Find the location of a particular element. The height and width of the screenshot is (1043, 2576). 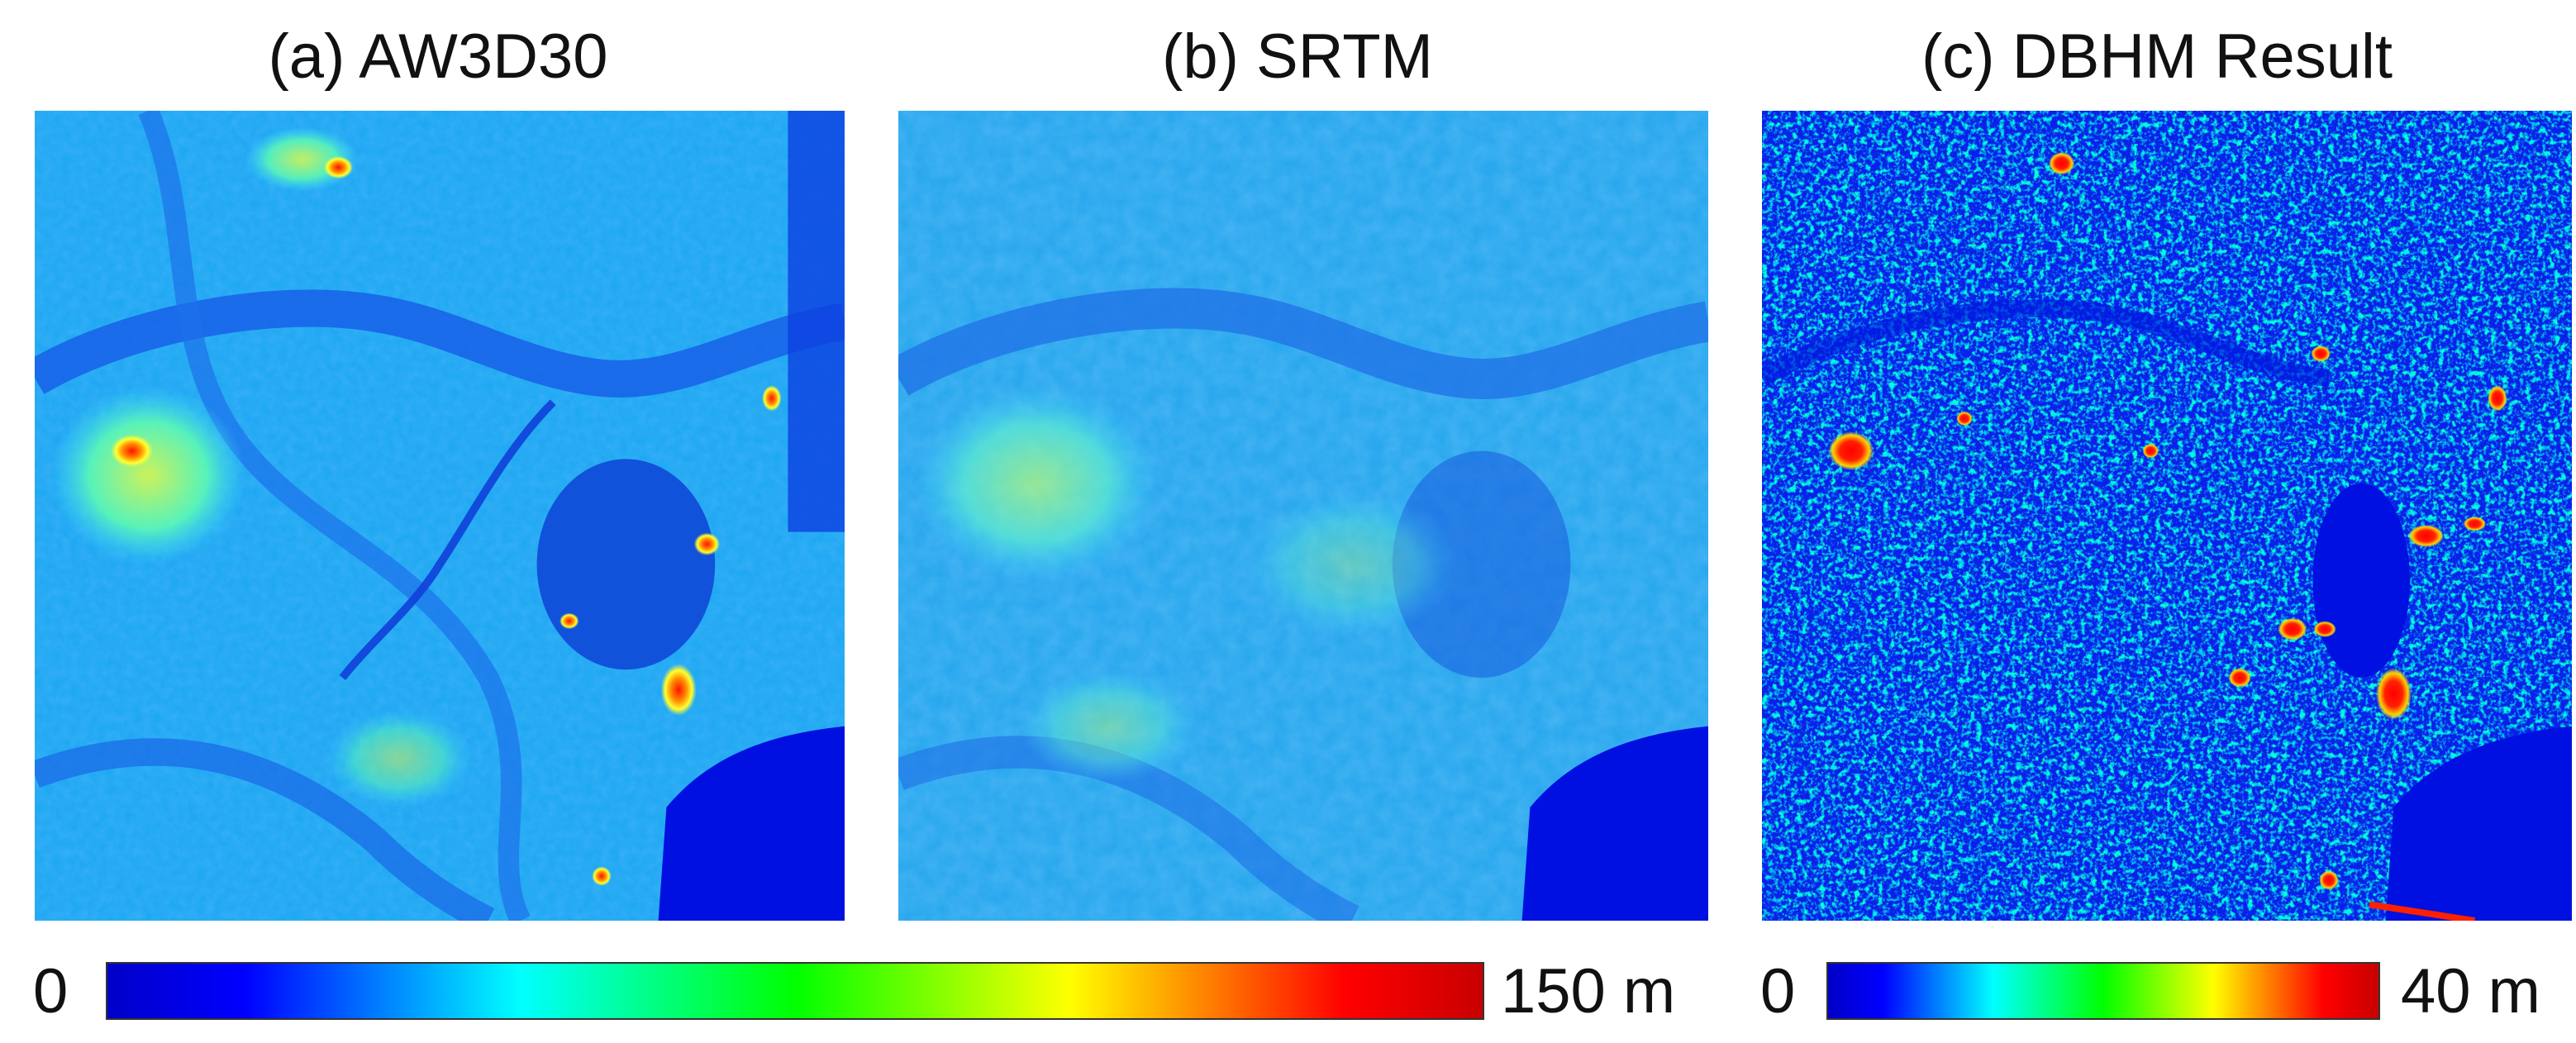

colorbar-1-min-label: 0 is located at coordinates (51, 991).